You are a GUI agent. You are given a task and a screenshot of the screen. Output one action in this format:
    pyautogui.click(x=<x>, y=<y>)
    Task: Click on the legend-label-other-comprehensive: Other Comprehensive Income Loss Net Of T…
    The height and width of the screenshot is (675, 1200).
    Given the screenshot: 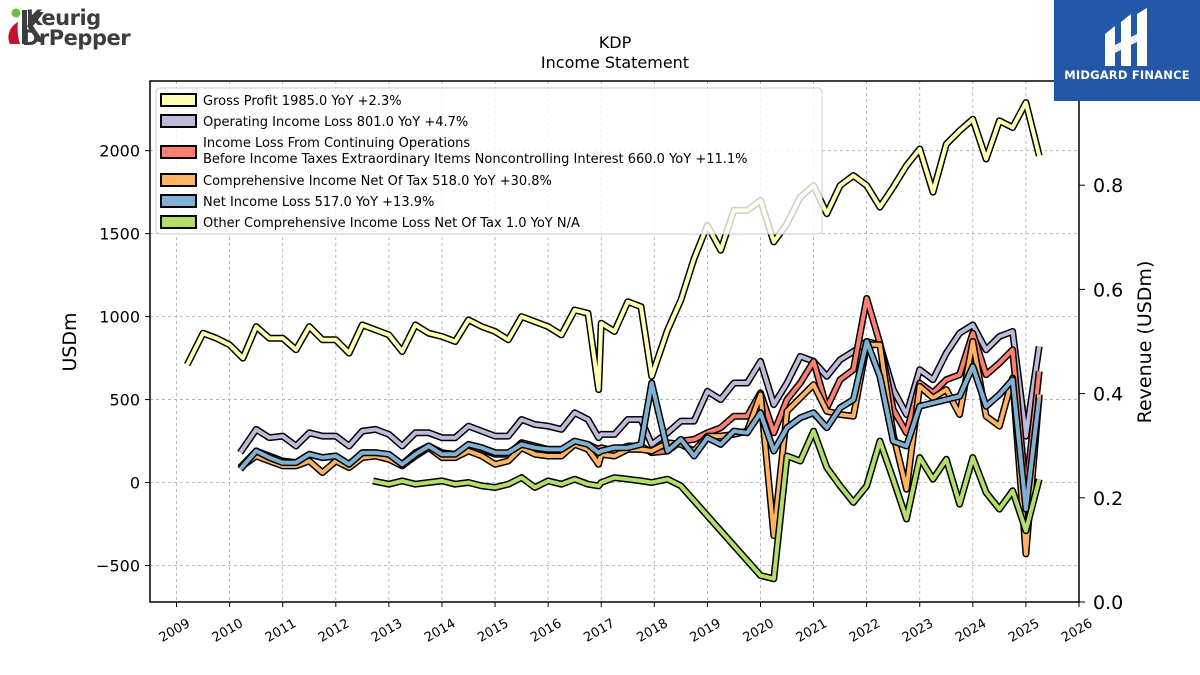 What is the action you would take?
    pyautogui.click(x=391, y=223)
    